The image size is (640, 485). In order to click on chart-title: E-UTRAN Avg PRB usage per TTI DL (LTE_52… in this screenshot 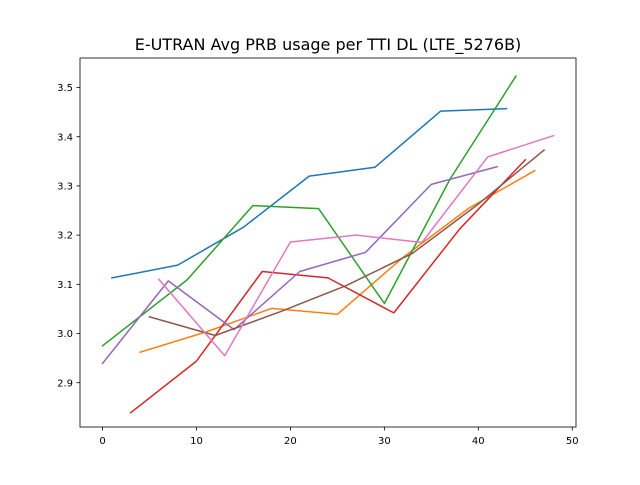, I will do `click(328, 45)`.